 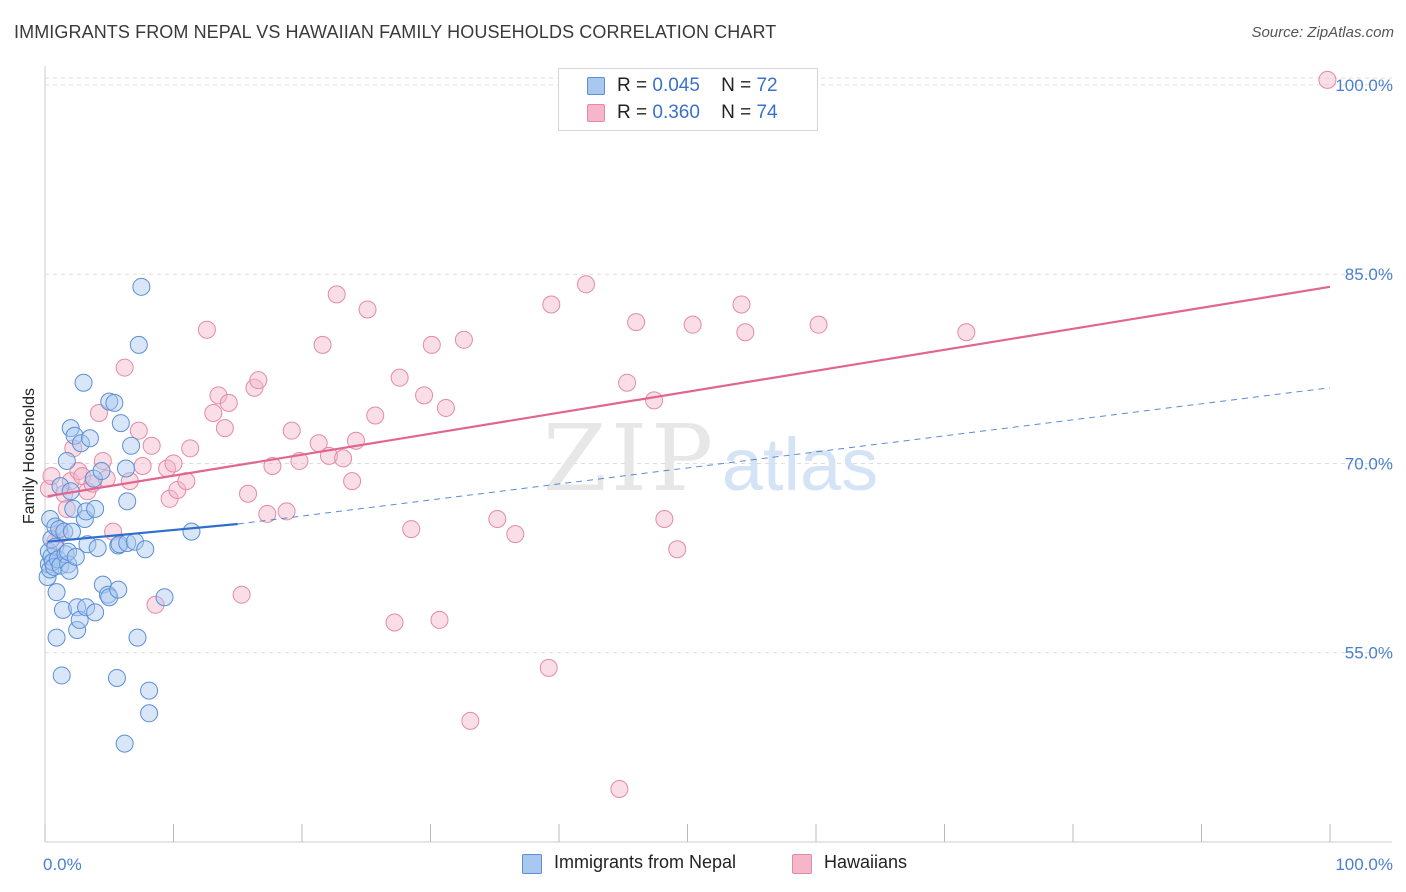 What do you see at coordinates (802, 864) in the screenshot?
I see `bottom-hawaiians-swatch` at bounding box center [802, 864].